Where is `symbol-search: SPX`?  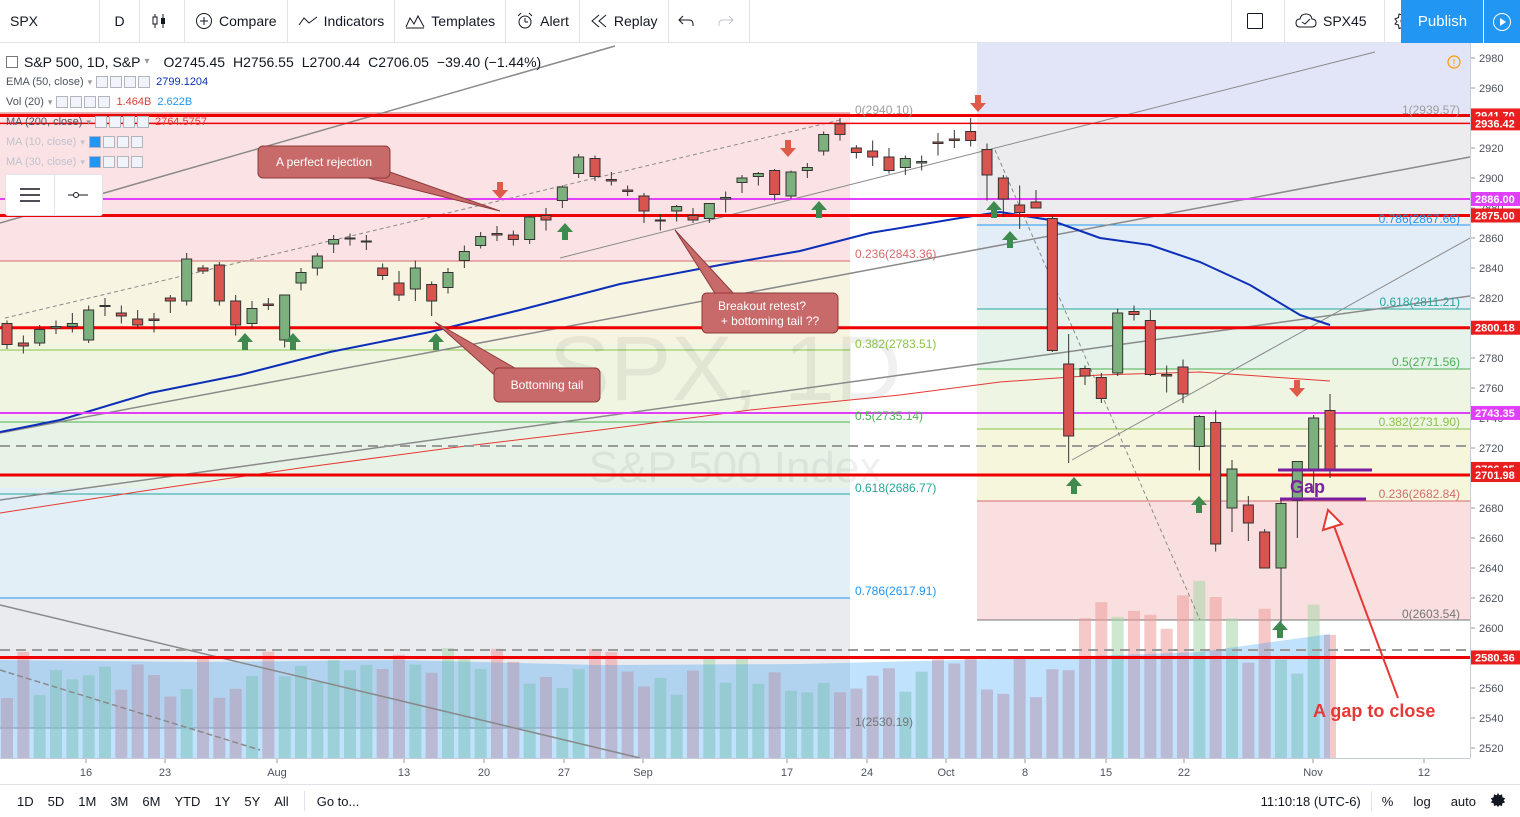 symbol-search: SPX is located at coordinates (50, 21).